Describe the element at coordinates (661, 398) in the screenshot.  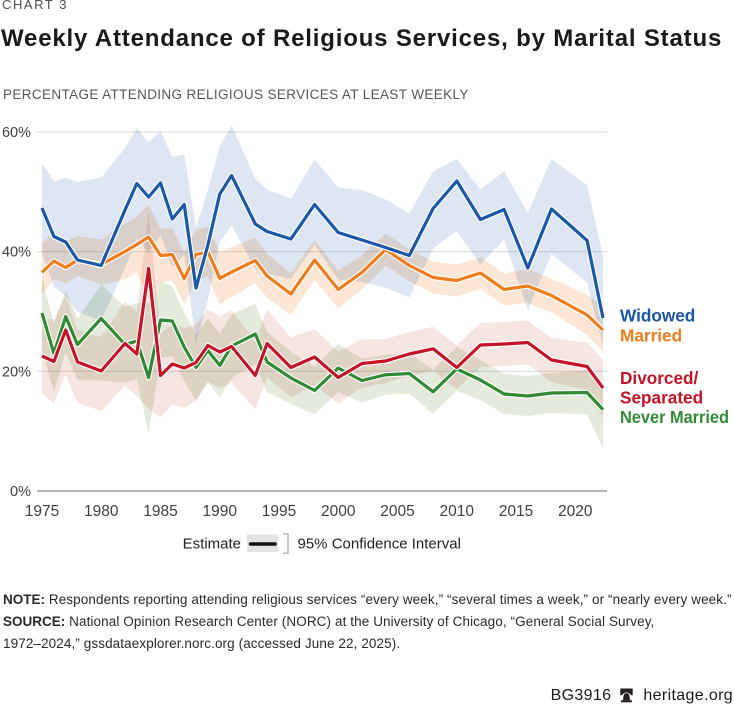
I see `svg-text: Separated` at that location.